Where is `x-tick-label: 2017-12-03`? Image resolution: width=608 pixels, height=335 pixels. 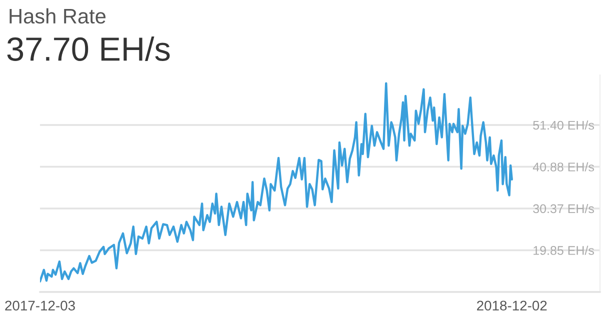
x-tick-label: 2017-12-03 is located at coordinates (40, 305).